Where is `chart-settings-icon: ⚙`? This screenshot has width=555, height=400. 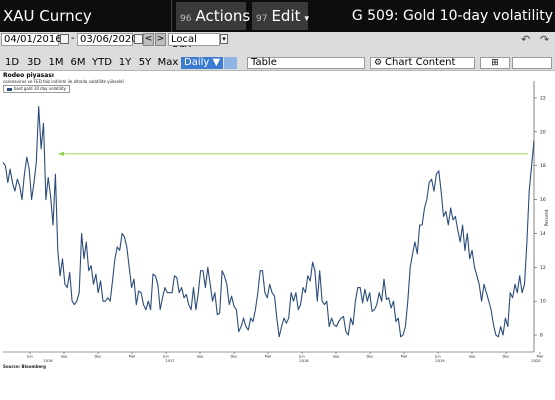 chart-settings-icon: ⚙ is located at coordinates (378, 63).